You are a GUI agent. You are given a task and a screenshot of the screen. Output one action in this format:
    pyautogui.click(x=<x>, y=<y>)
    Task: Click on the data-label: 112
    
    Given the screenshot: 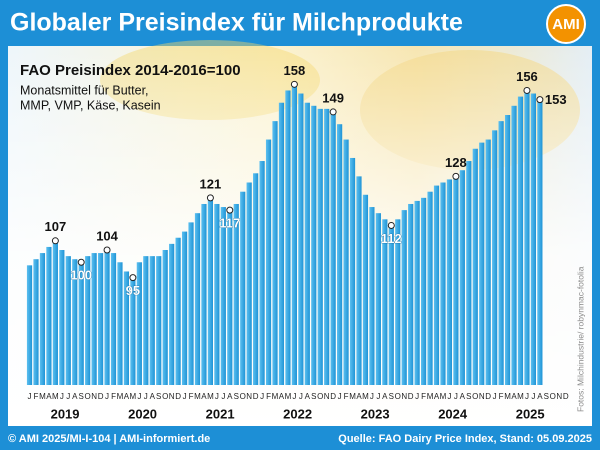 What is the action you would take?
    pyautogui.click(x=391, y=238)
    